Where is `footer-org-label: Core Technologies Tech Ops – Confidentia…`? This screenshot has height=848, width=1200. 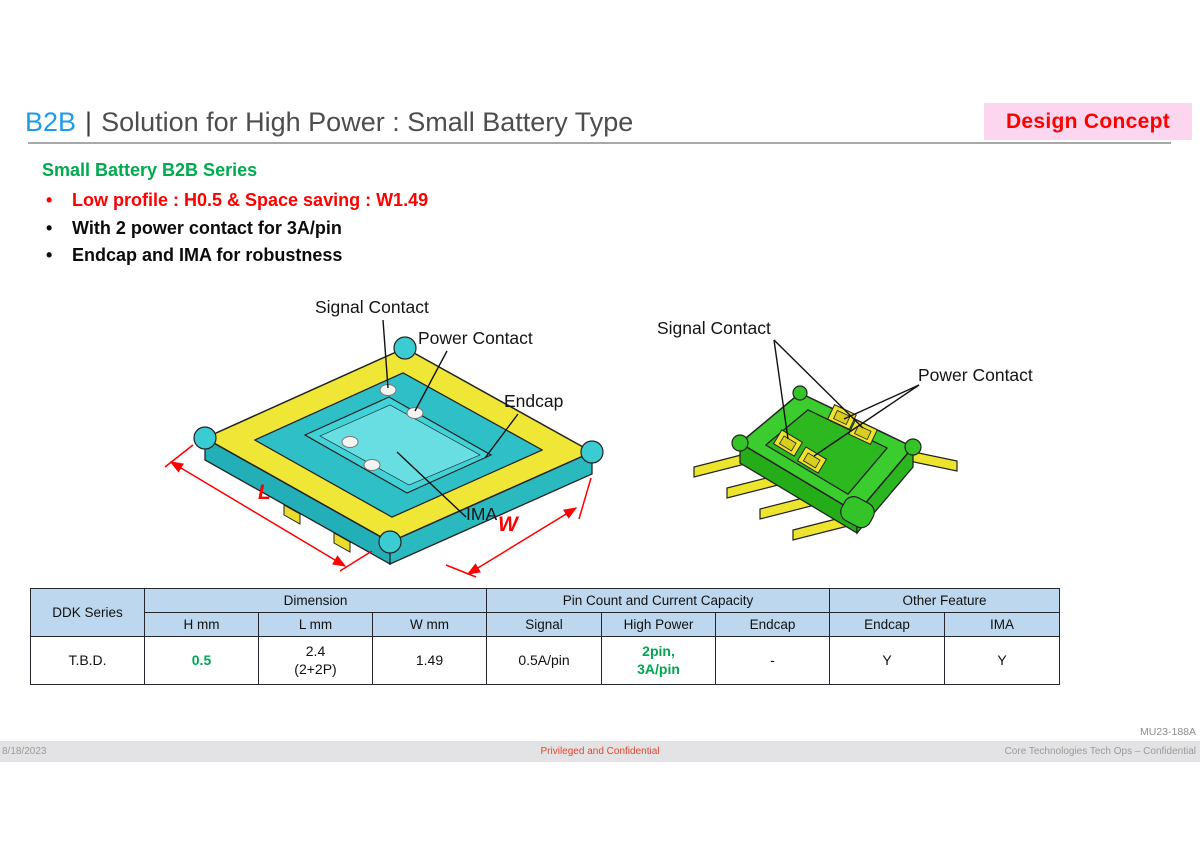
footer-org-label: Core Technologies Tech Ops – Confidentia… is located at coordinates (1100, 751).